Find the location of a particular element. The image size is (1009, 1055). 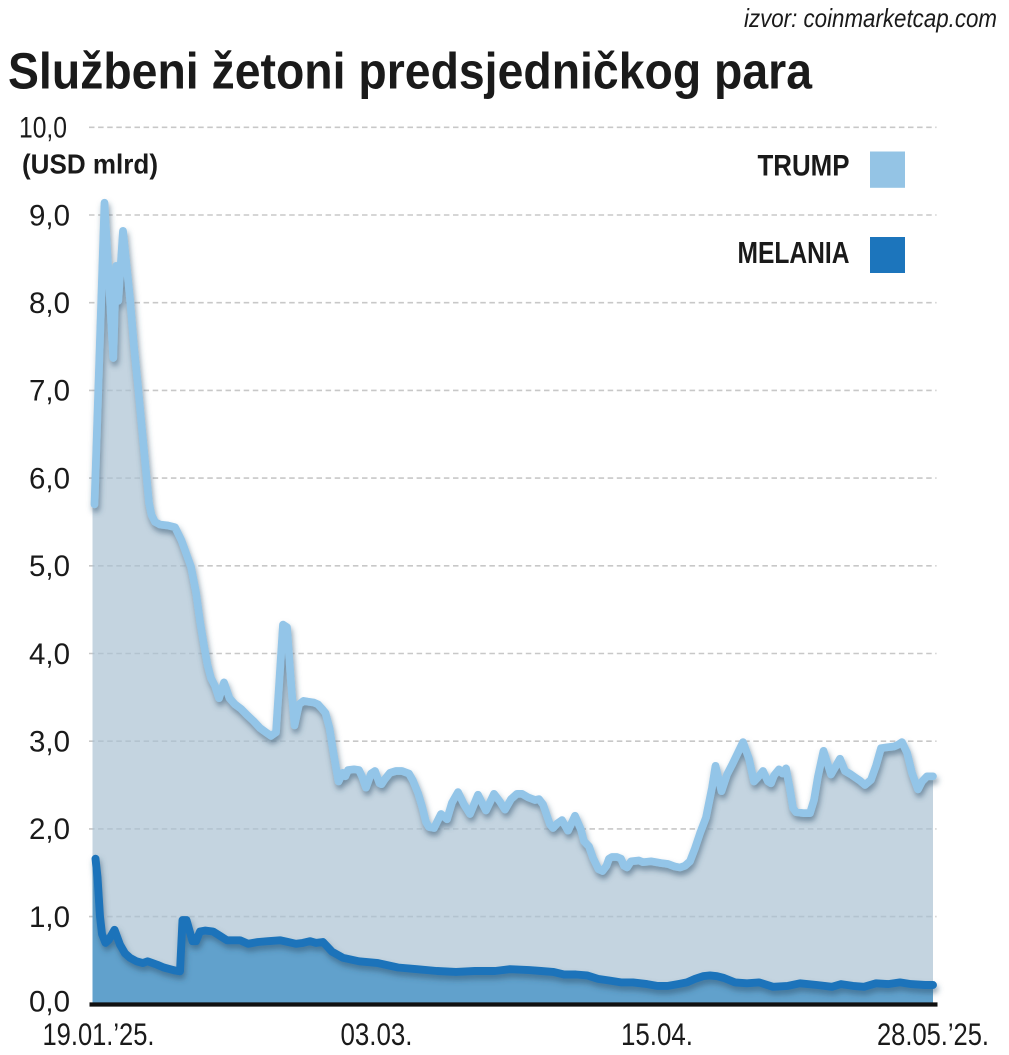

svg-text: TRUMP is located at coordinates (804, 166).